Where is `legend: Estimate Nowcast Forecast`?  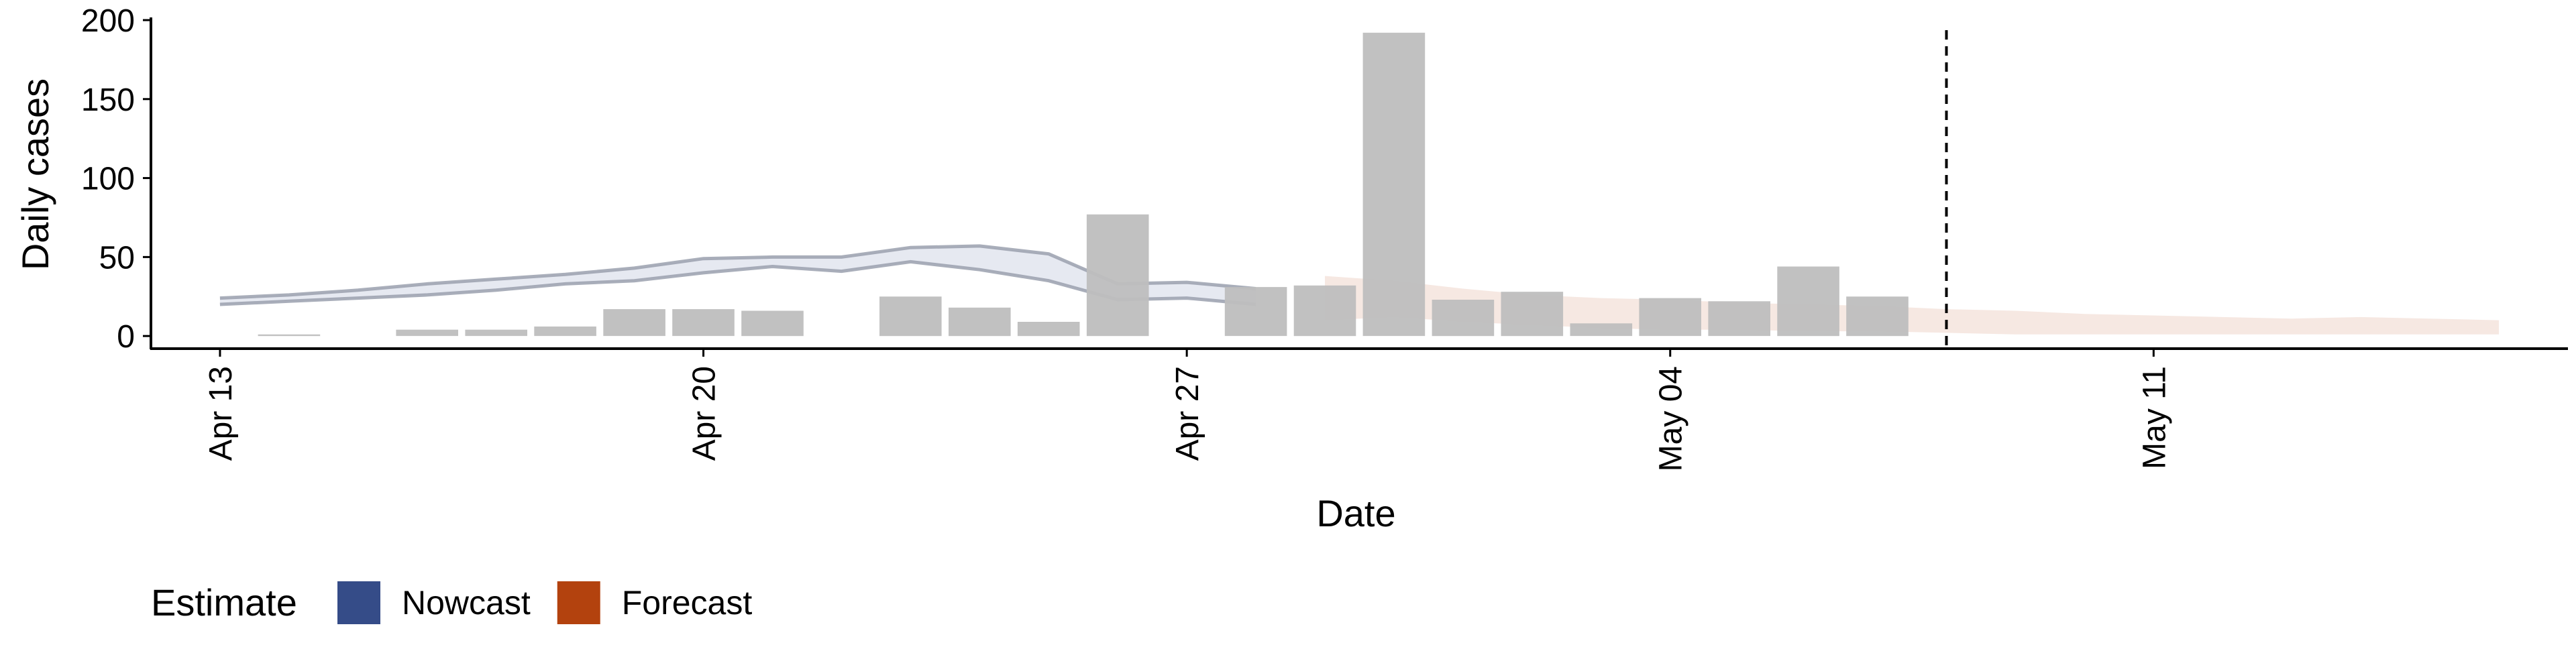 legend: Estimate Nowcast Forecast is located at coordinates (451, 602).